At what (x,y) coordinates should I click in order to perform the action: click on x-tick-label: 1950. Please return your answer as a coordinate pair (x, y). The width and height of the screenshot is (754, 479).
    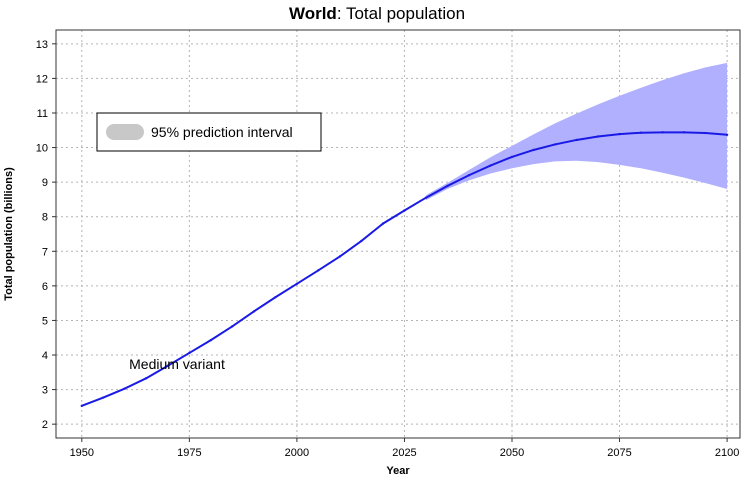
    Looking at the image, I should click on (82, 453).